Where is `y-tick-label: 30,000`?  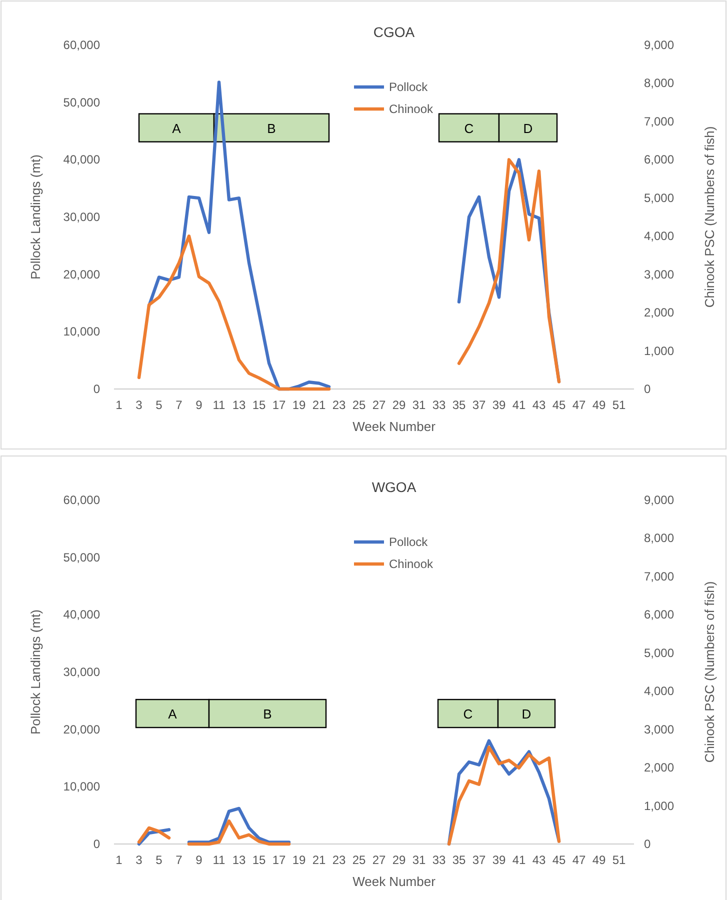
y-tick-label: 30,000 is located at coordinates (81, 217).